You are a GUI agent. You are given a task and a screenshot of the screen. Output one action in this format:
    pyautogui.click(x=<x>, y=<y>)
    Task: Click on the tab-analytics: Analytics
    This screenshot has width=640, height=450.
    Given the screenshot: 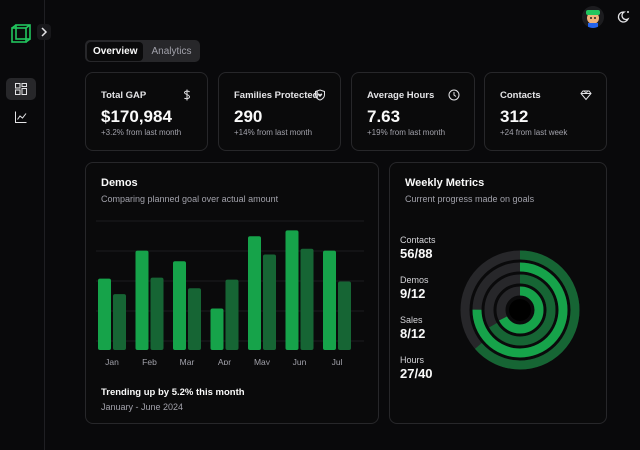 What is the action you would take?
    pyautogui.click(x=171, y=51)
    